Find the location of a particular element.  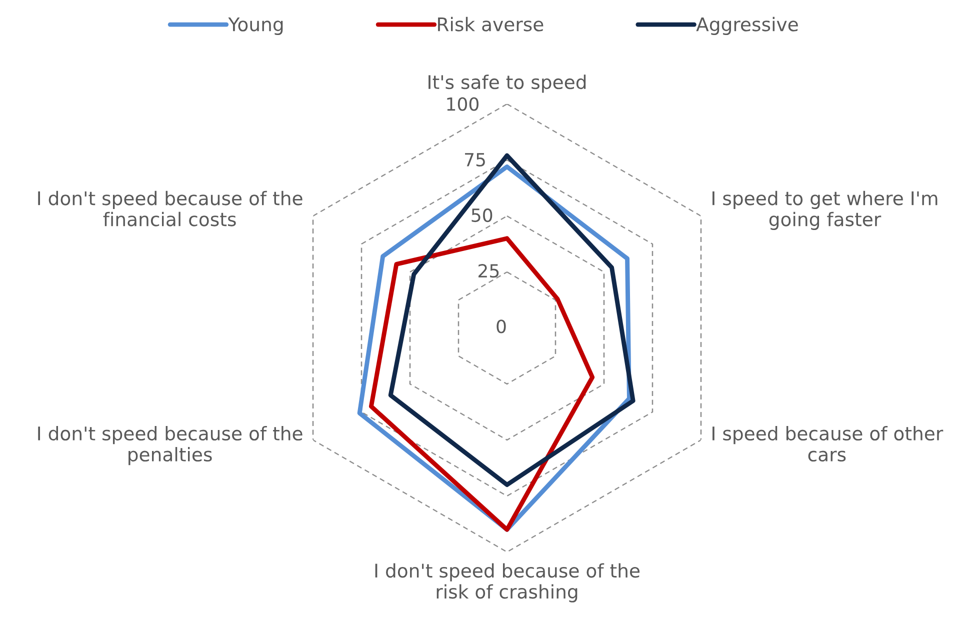

y-tick-label: 25 is located at coordinates (488, 271).